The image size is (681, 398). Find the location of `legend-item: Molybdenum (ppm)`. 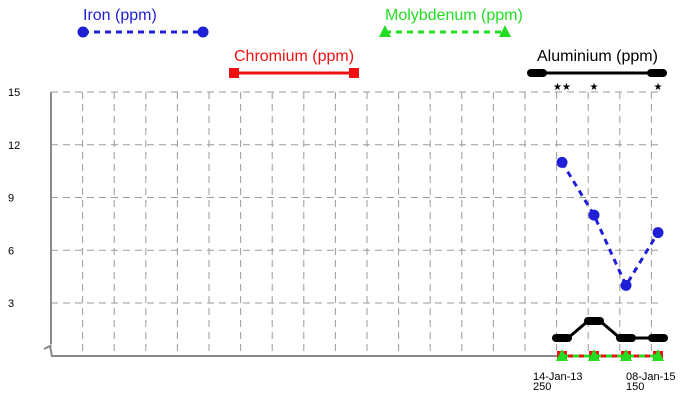

legend-item: Molybdenum (ppm) is located at coordinates (451, 22).